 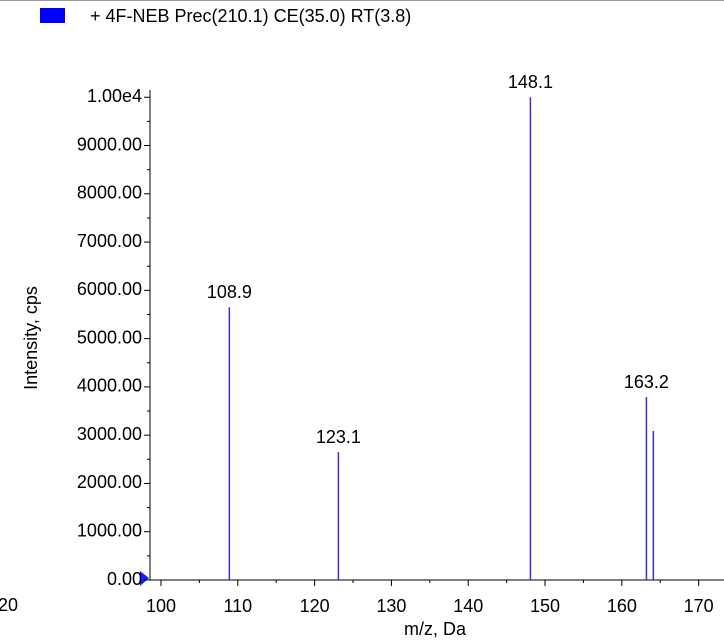 I want to click on axis-marker, so click(x=144, y=578).